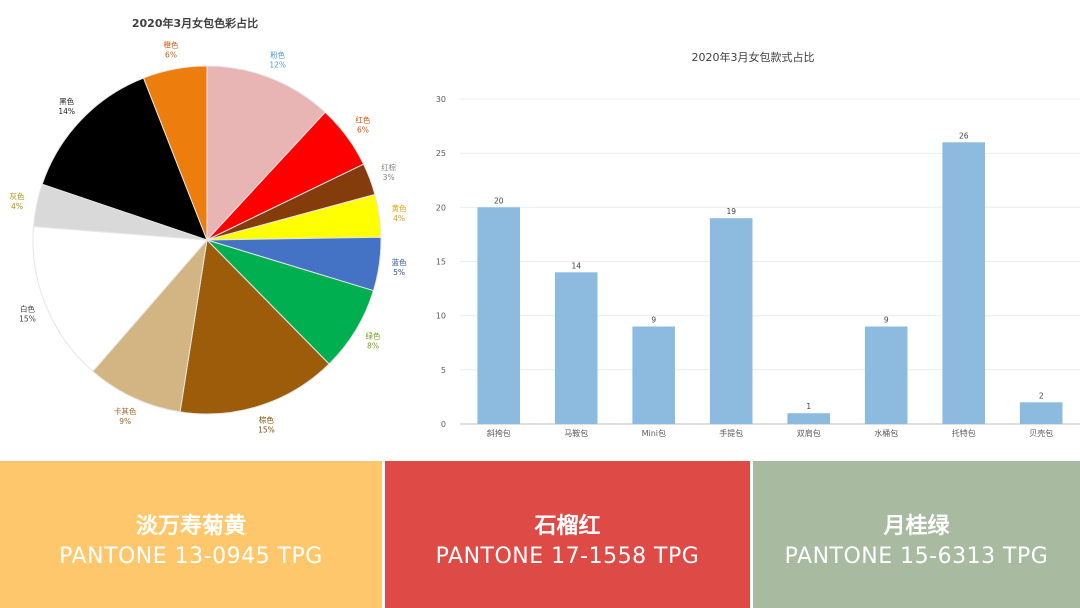  I want to click on y-tick-label: 0, so click(443, 424).